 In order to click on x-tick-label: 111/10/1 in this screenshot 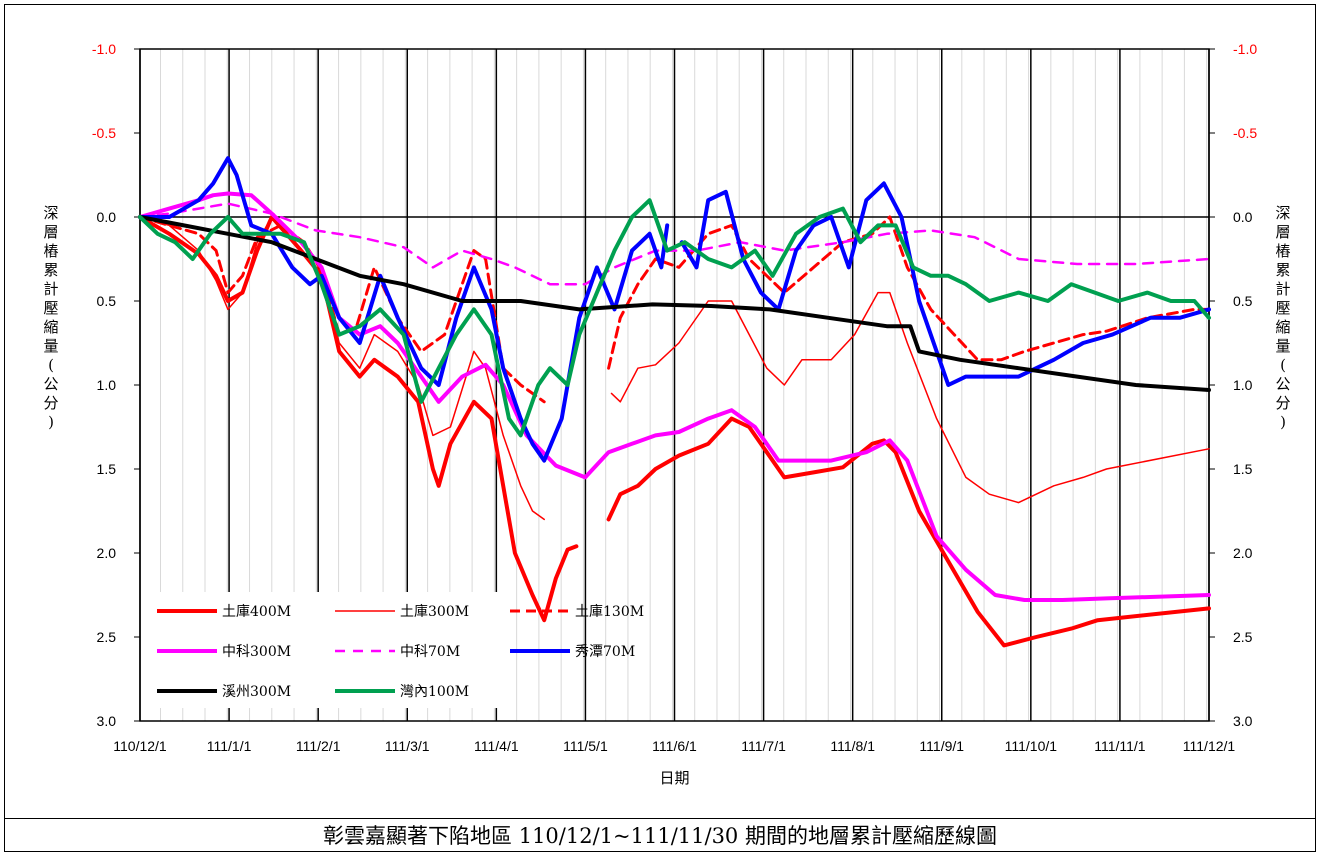, I will do `click(1031, 746)`.